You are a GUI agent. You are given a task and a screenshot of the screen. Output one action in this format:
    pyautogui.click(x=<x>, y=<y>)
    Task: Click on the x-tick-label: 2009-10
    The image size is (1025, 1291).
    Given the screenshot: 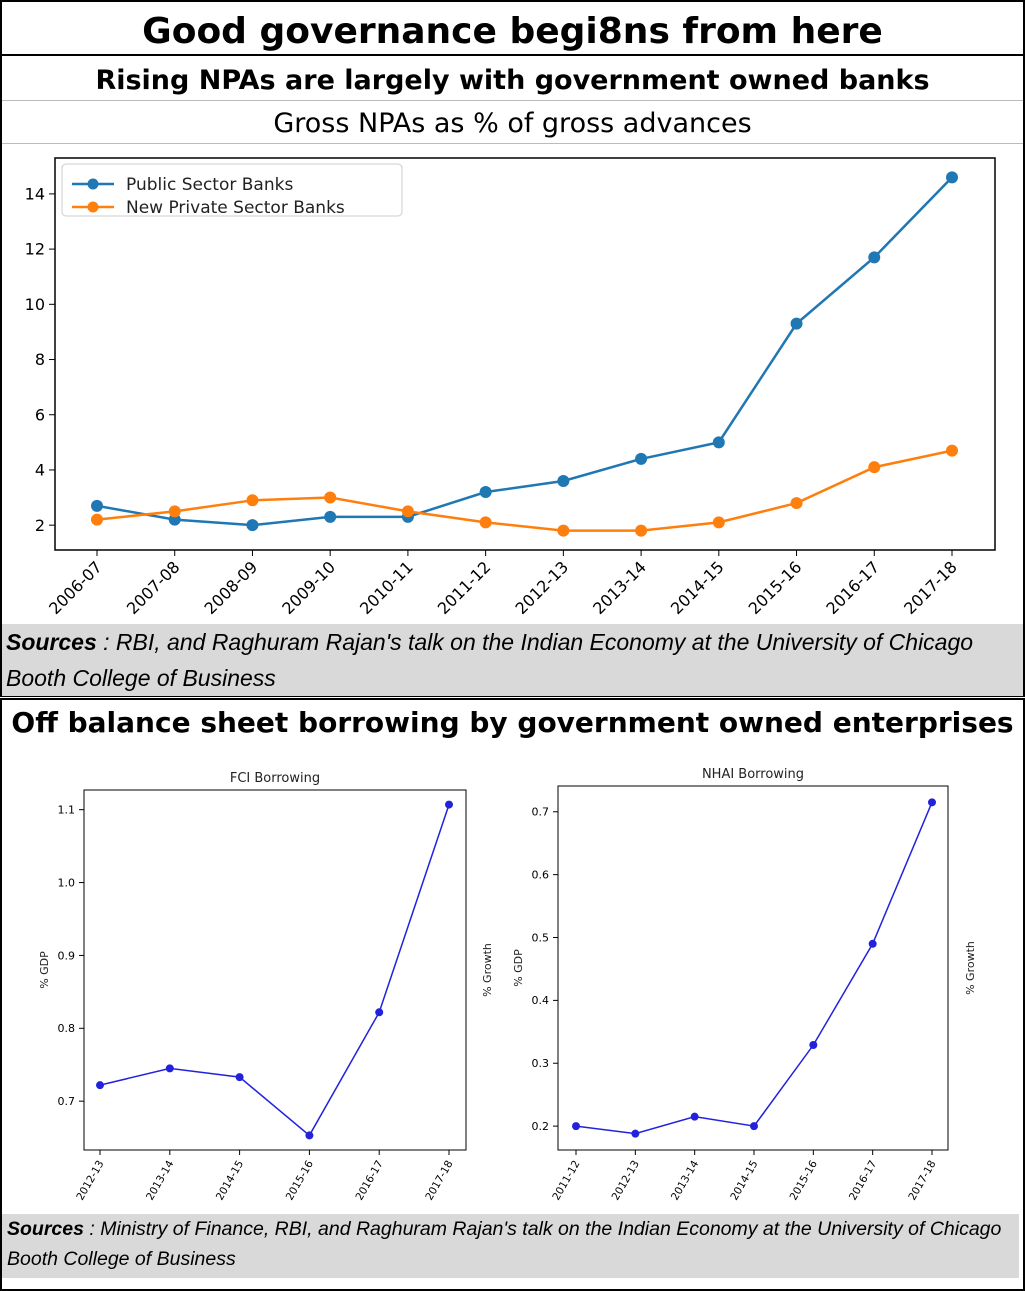 What is the action you would take?
    pyautogui.click(x=308, y=587)
    